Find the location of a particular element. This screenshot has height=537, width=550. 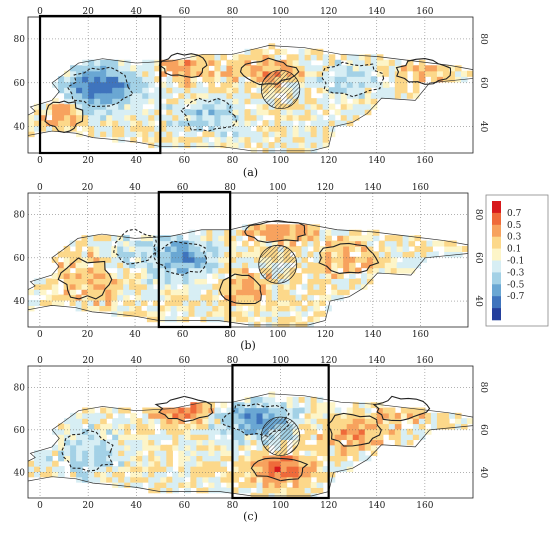

significance-contour is located at coordinates (135, 246).